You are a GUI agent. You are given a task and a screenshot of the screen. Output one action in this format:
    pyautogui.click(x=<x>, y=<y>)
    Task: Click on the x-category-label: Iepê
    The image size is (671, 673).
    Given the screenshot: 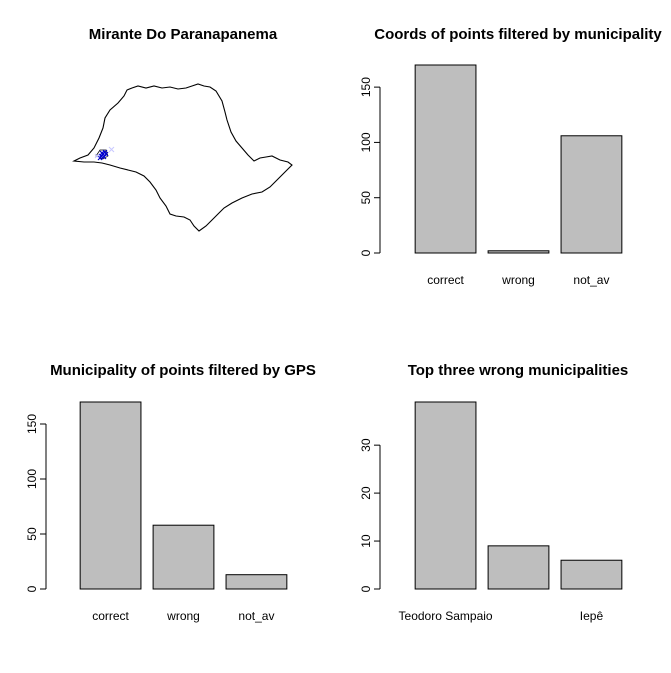 What is the action you would take?
    pyautogui.click(x=592, y=616)
    